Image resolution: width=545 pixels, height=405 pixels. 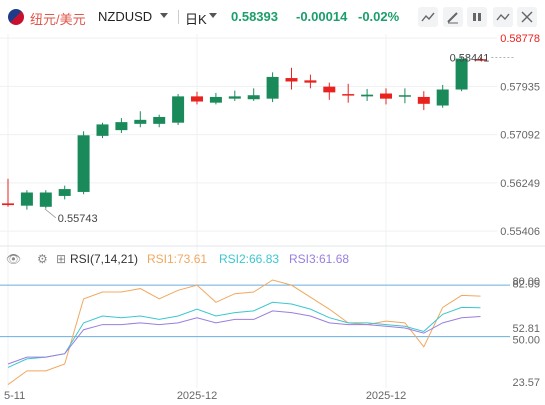 What do you see at coordinates (104, 259) in the screenshot?
I see `rsi-title: RSI(7,14,21)` at bounding box center [104, 259].